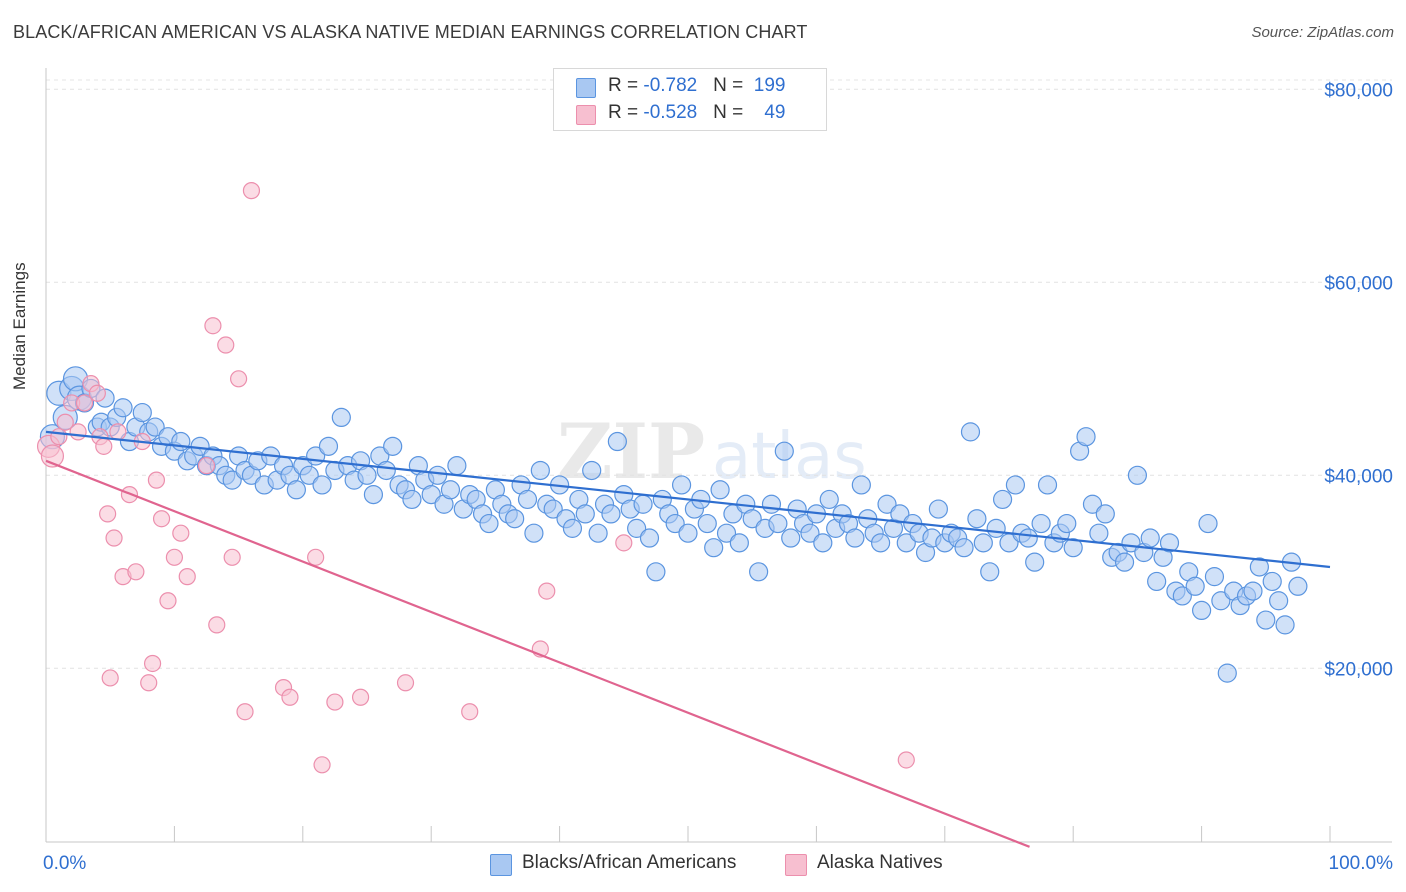 The height and width of the screenshot is (892, 1406). I want to click on legend-label: Alaska Natives, so click(880, 862).